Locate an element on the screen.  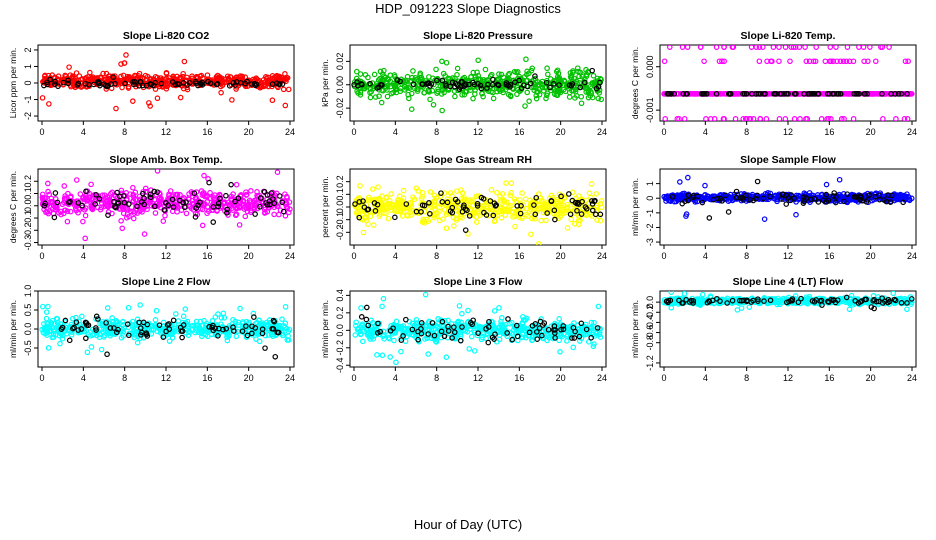
y-tick-label: 0.0 is located at coordinates (340, 330).